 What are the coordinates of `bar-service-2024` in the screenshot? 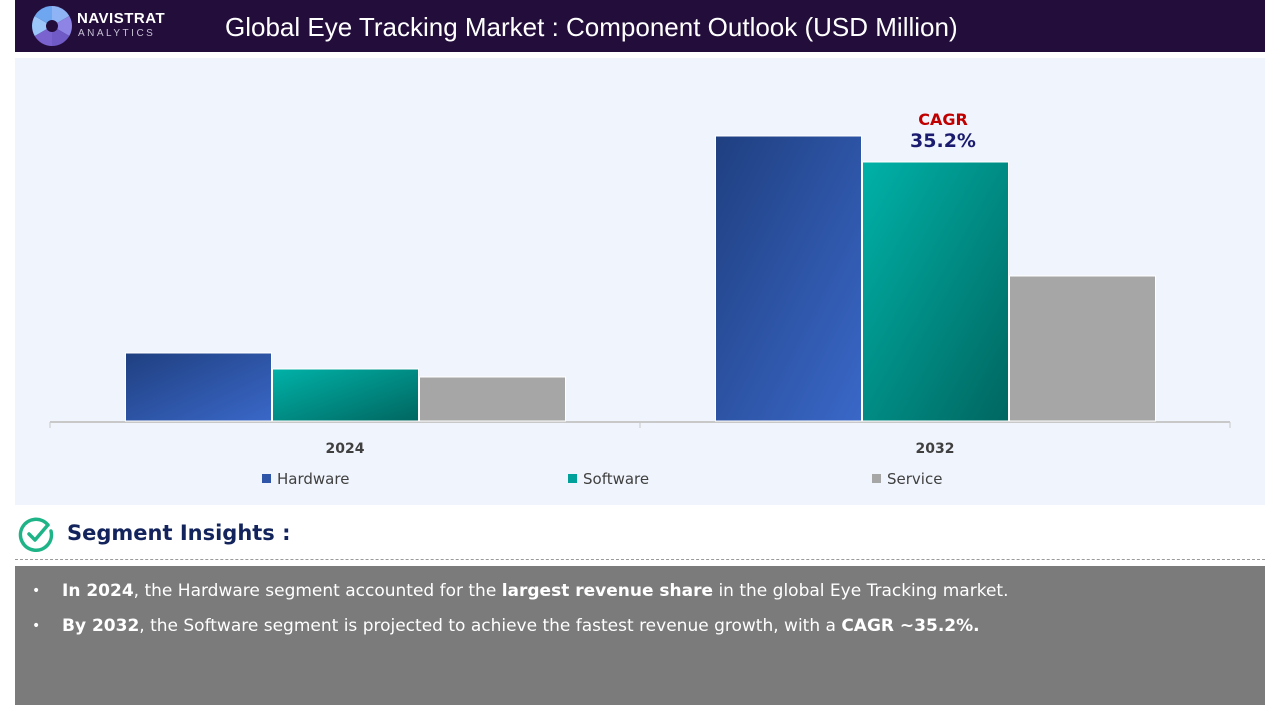 It's located at (492, 399).